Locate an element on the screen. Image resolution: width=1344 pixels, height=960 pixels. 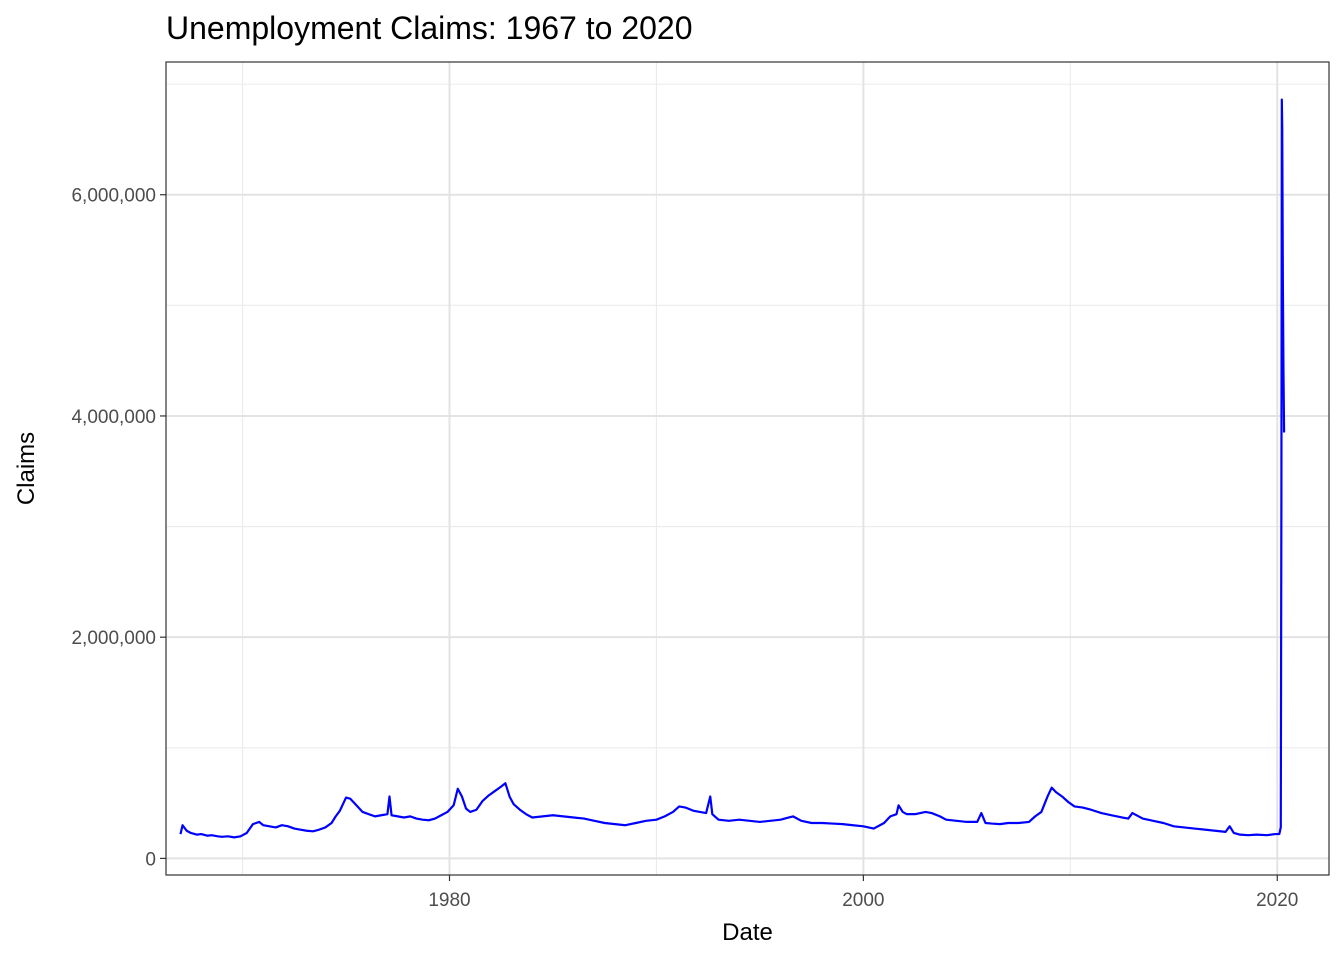
y-tick-label: 2,000,000 is located at coordinates (113, 638).